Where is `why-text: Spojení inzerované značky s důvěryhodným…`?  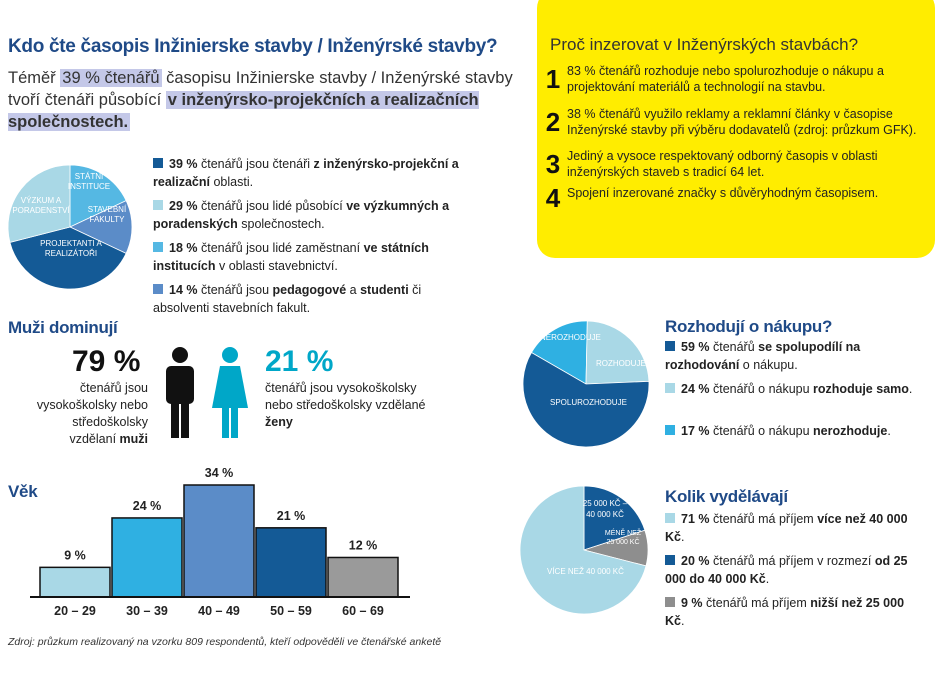
why-text: Spojení inzerované značky s důvěryhodným… is located at coordinates (723, 193).